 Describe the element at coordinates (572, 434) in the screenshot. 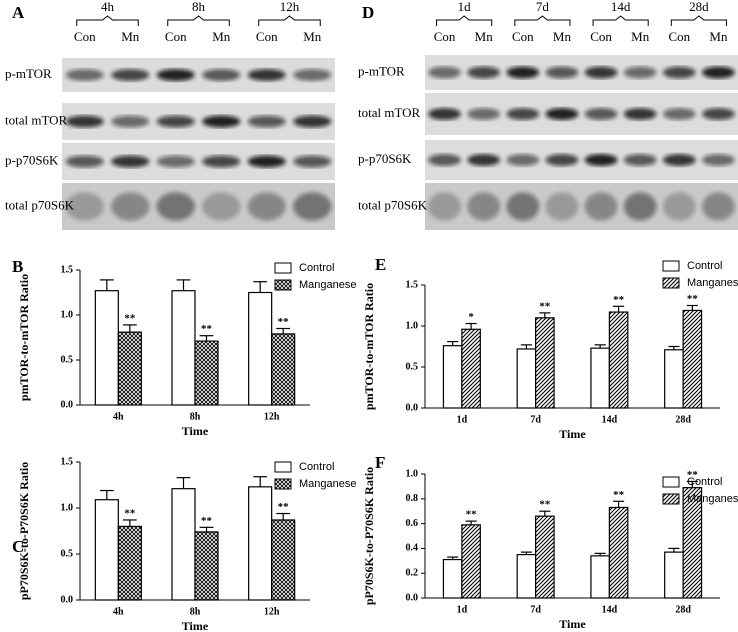

I see `x-axis-label: Time` at that location.